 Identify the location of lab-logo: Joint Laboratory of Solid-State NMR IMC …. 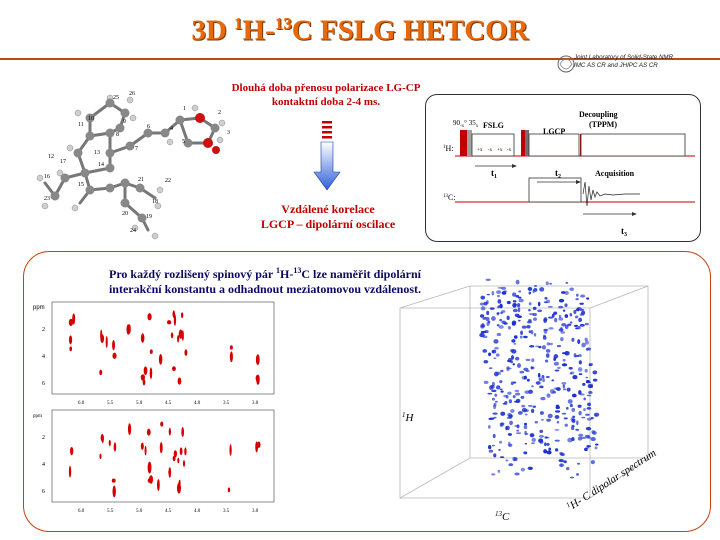
(638, 64).